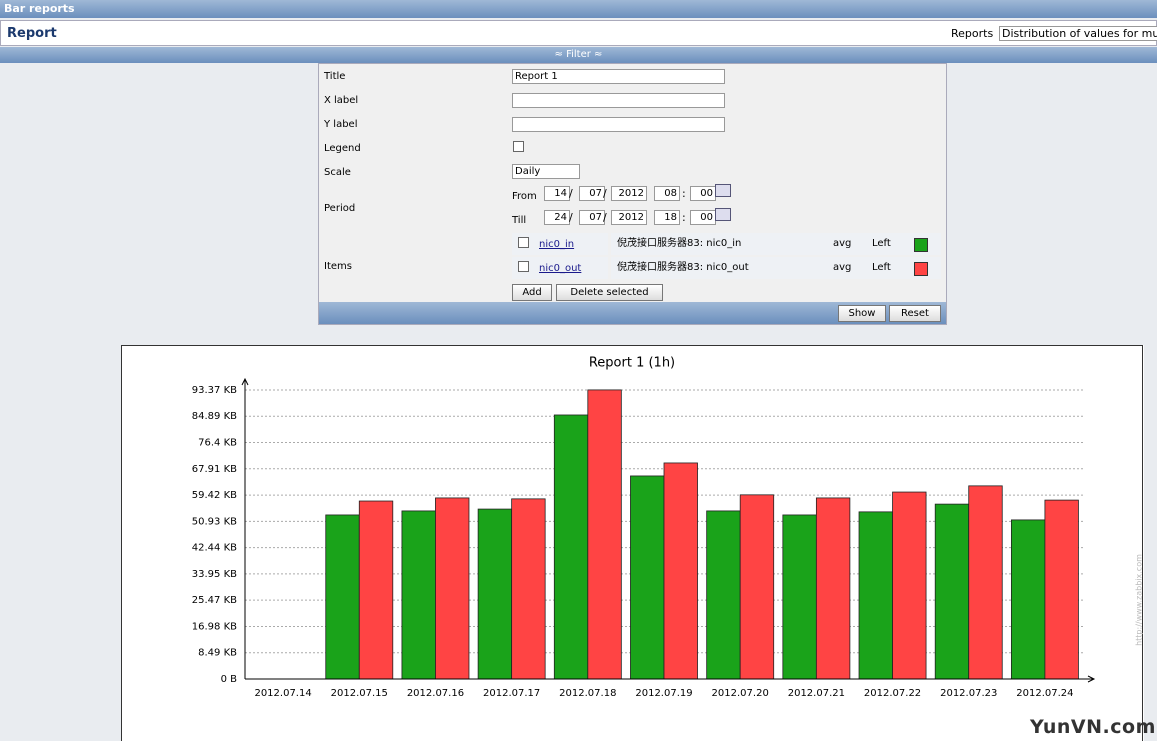 This screenshot has height=741, width=1157. I want to click on x-tick-label: 2012.07.21, so click(816, 693).